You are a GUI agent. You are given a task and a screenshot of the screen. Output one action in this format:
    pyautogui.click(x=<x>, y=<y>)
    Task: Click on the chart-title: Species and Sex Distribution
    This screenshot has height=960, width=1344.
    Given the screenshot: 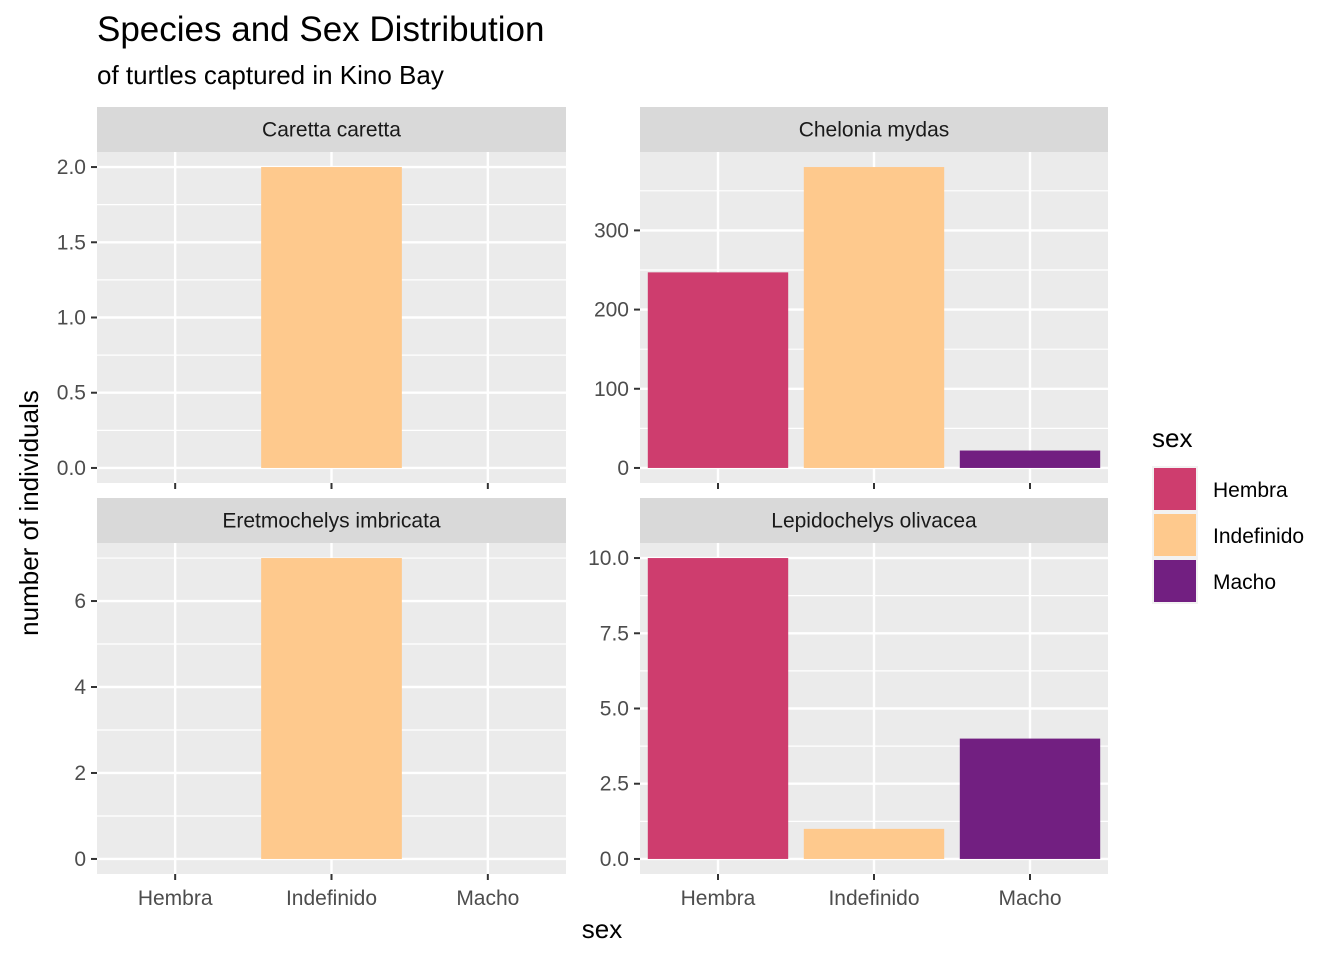 What is the action you would take?
    pyautogui.click(x=320, y=29)
    